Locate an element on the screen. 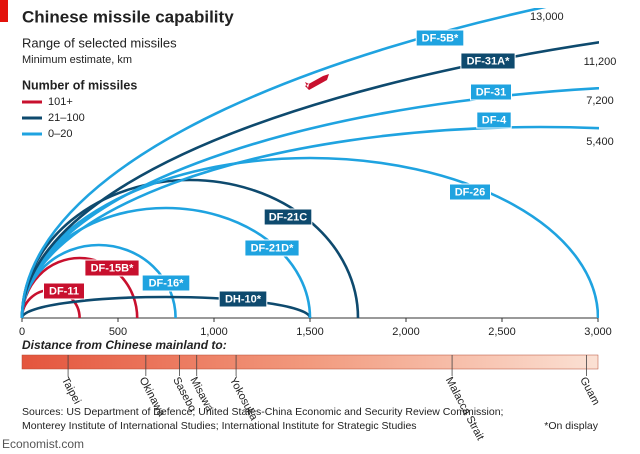 The width and height of the screenshot is (640, 454). missile-label: DF-4 is located at coordinates (494, 120).